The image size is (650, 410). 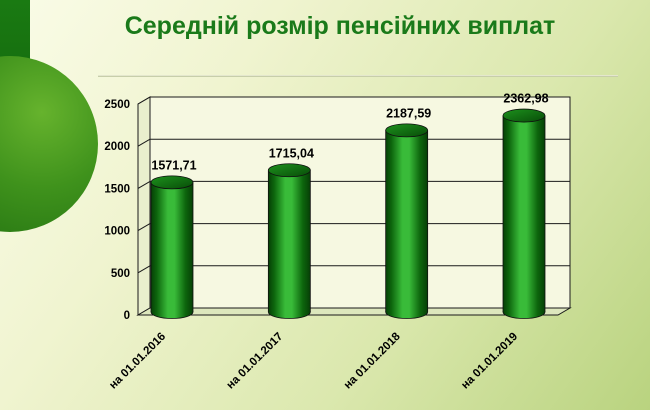 What do you see at coordinates (291, 153) in the screenshot?
I see `value-label: 1715,04` at bounding box center [291, 153].